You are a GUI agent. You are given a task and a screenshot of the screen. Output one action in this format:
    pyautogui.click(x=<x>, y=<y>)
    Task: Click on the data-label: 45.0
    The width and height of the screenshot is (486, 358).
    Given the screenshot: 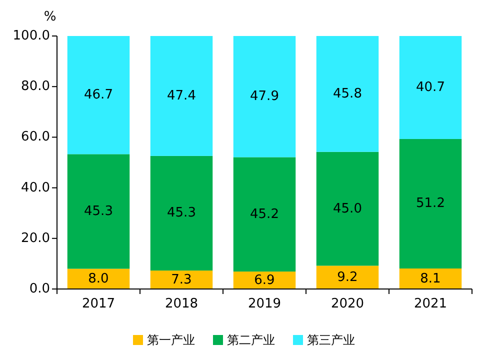 What is the action you would take?
    pyautogui.click(x=347, y=208)
    